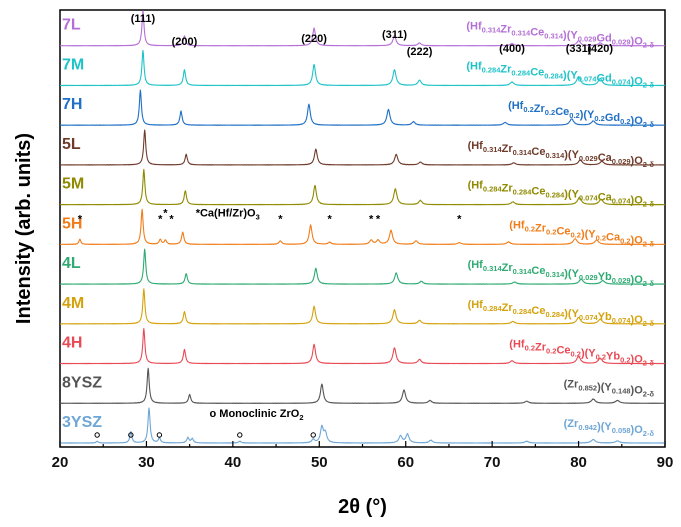  Describe the element at coordinates (609, 388) in the screenshot. I see `series-formula-8ysz: (Zr0.852)(Y0.148)O2-δ` at that location.